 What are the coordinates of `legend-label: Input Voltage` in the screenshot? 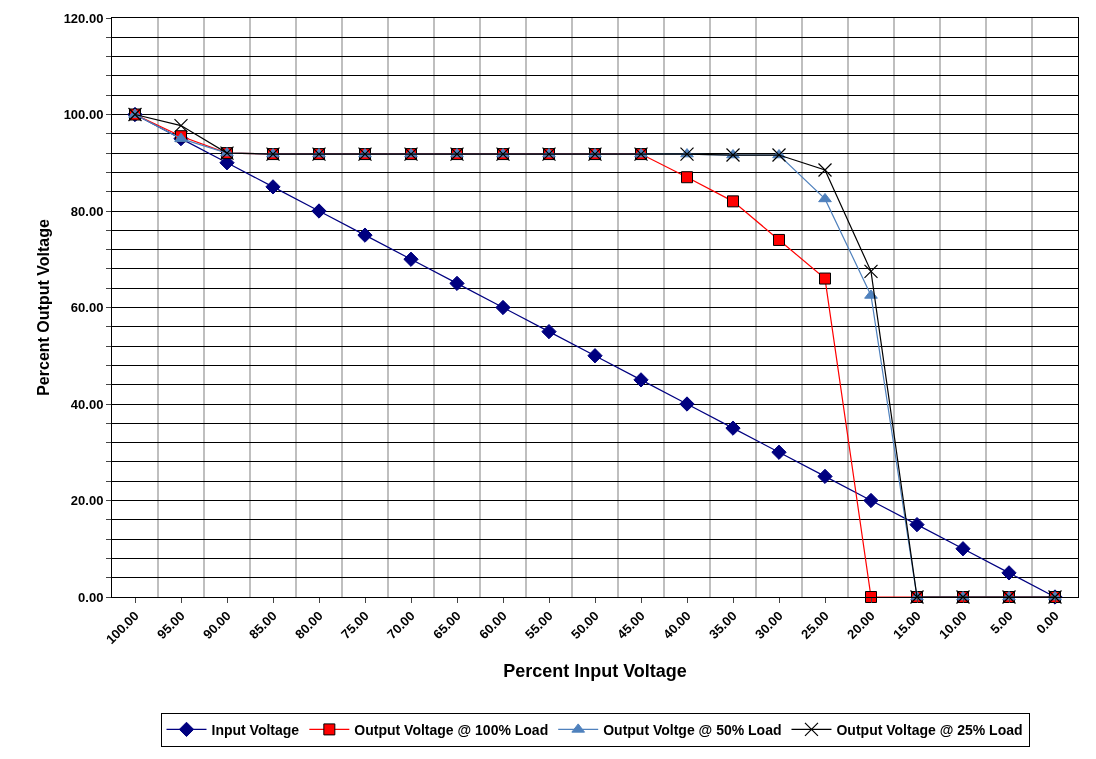 It's located at (255, 729).